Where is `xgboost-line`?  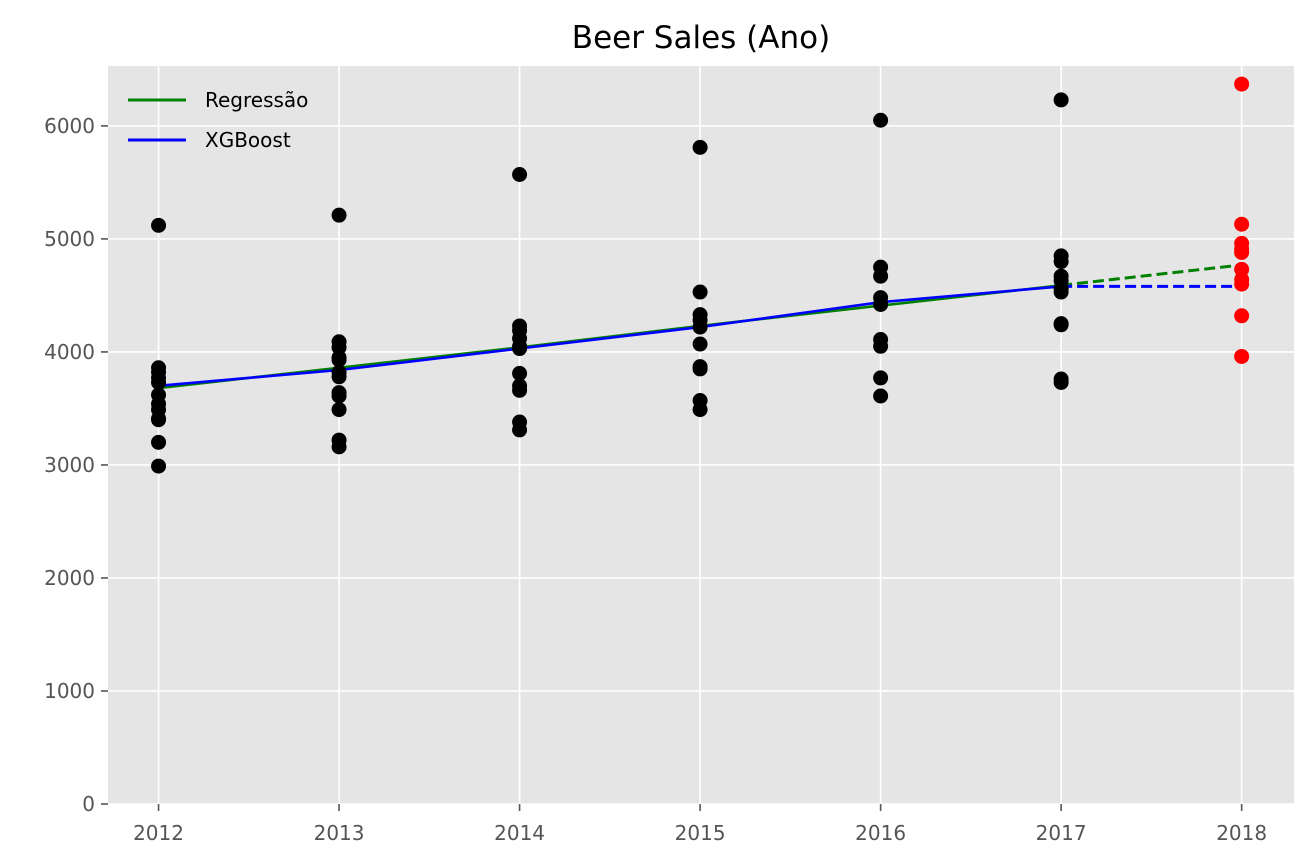 xgboost-line is located at coordinates (610, 336).